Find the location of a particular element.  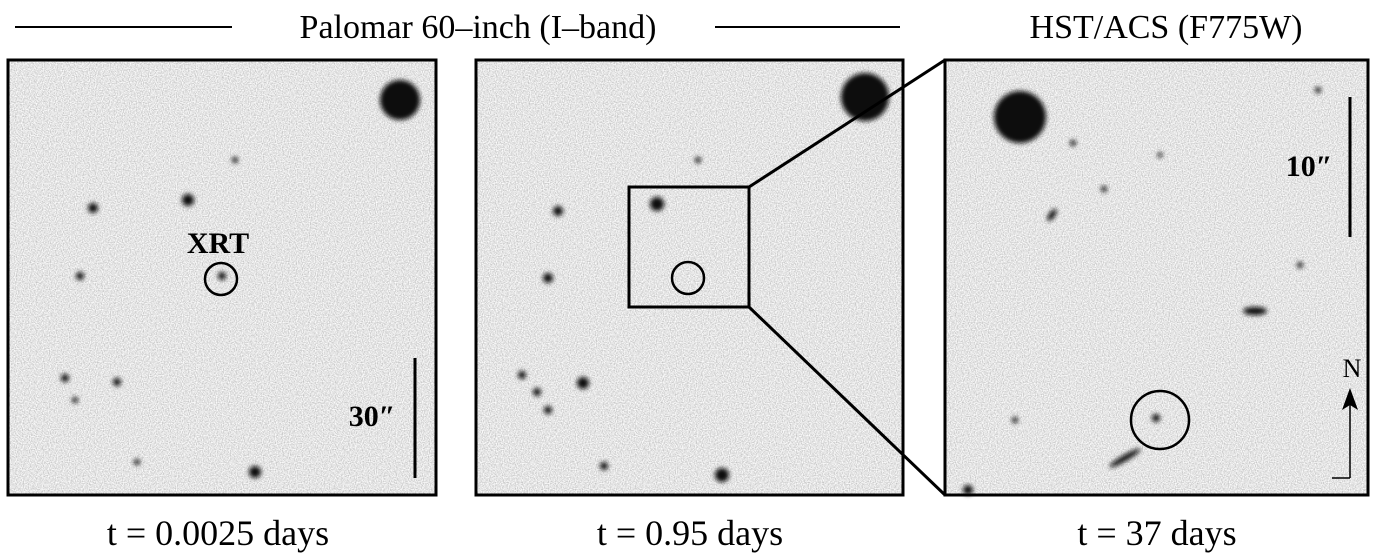

caption: t = 37 days is located at coordinates (1156, 533).